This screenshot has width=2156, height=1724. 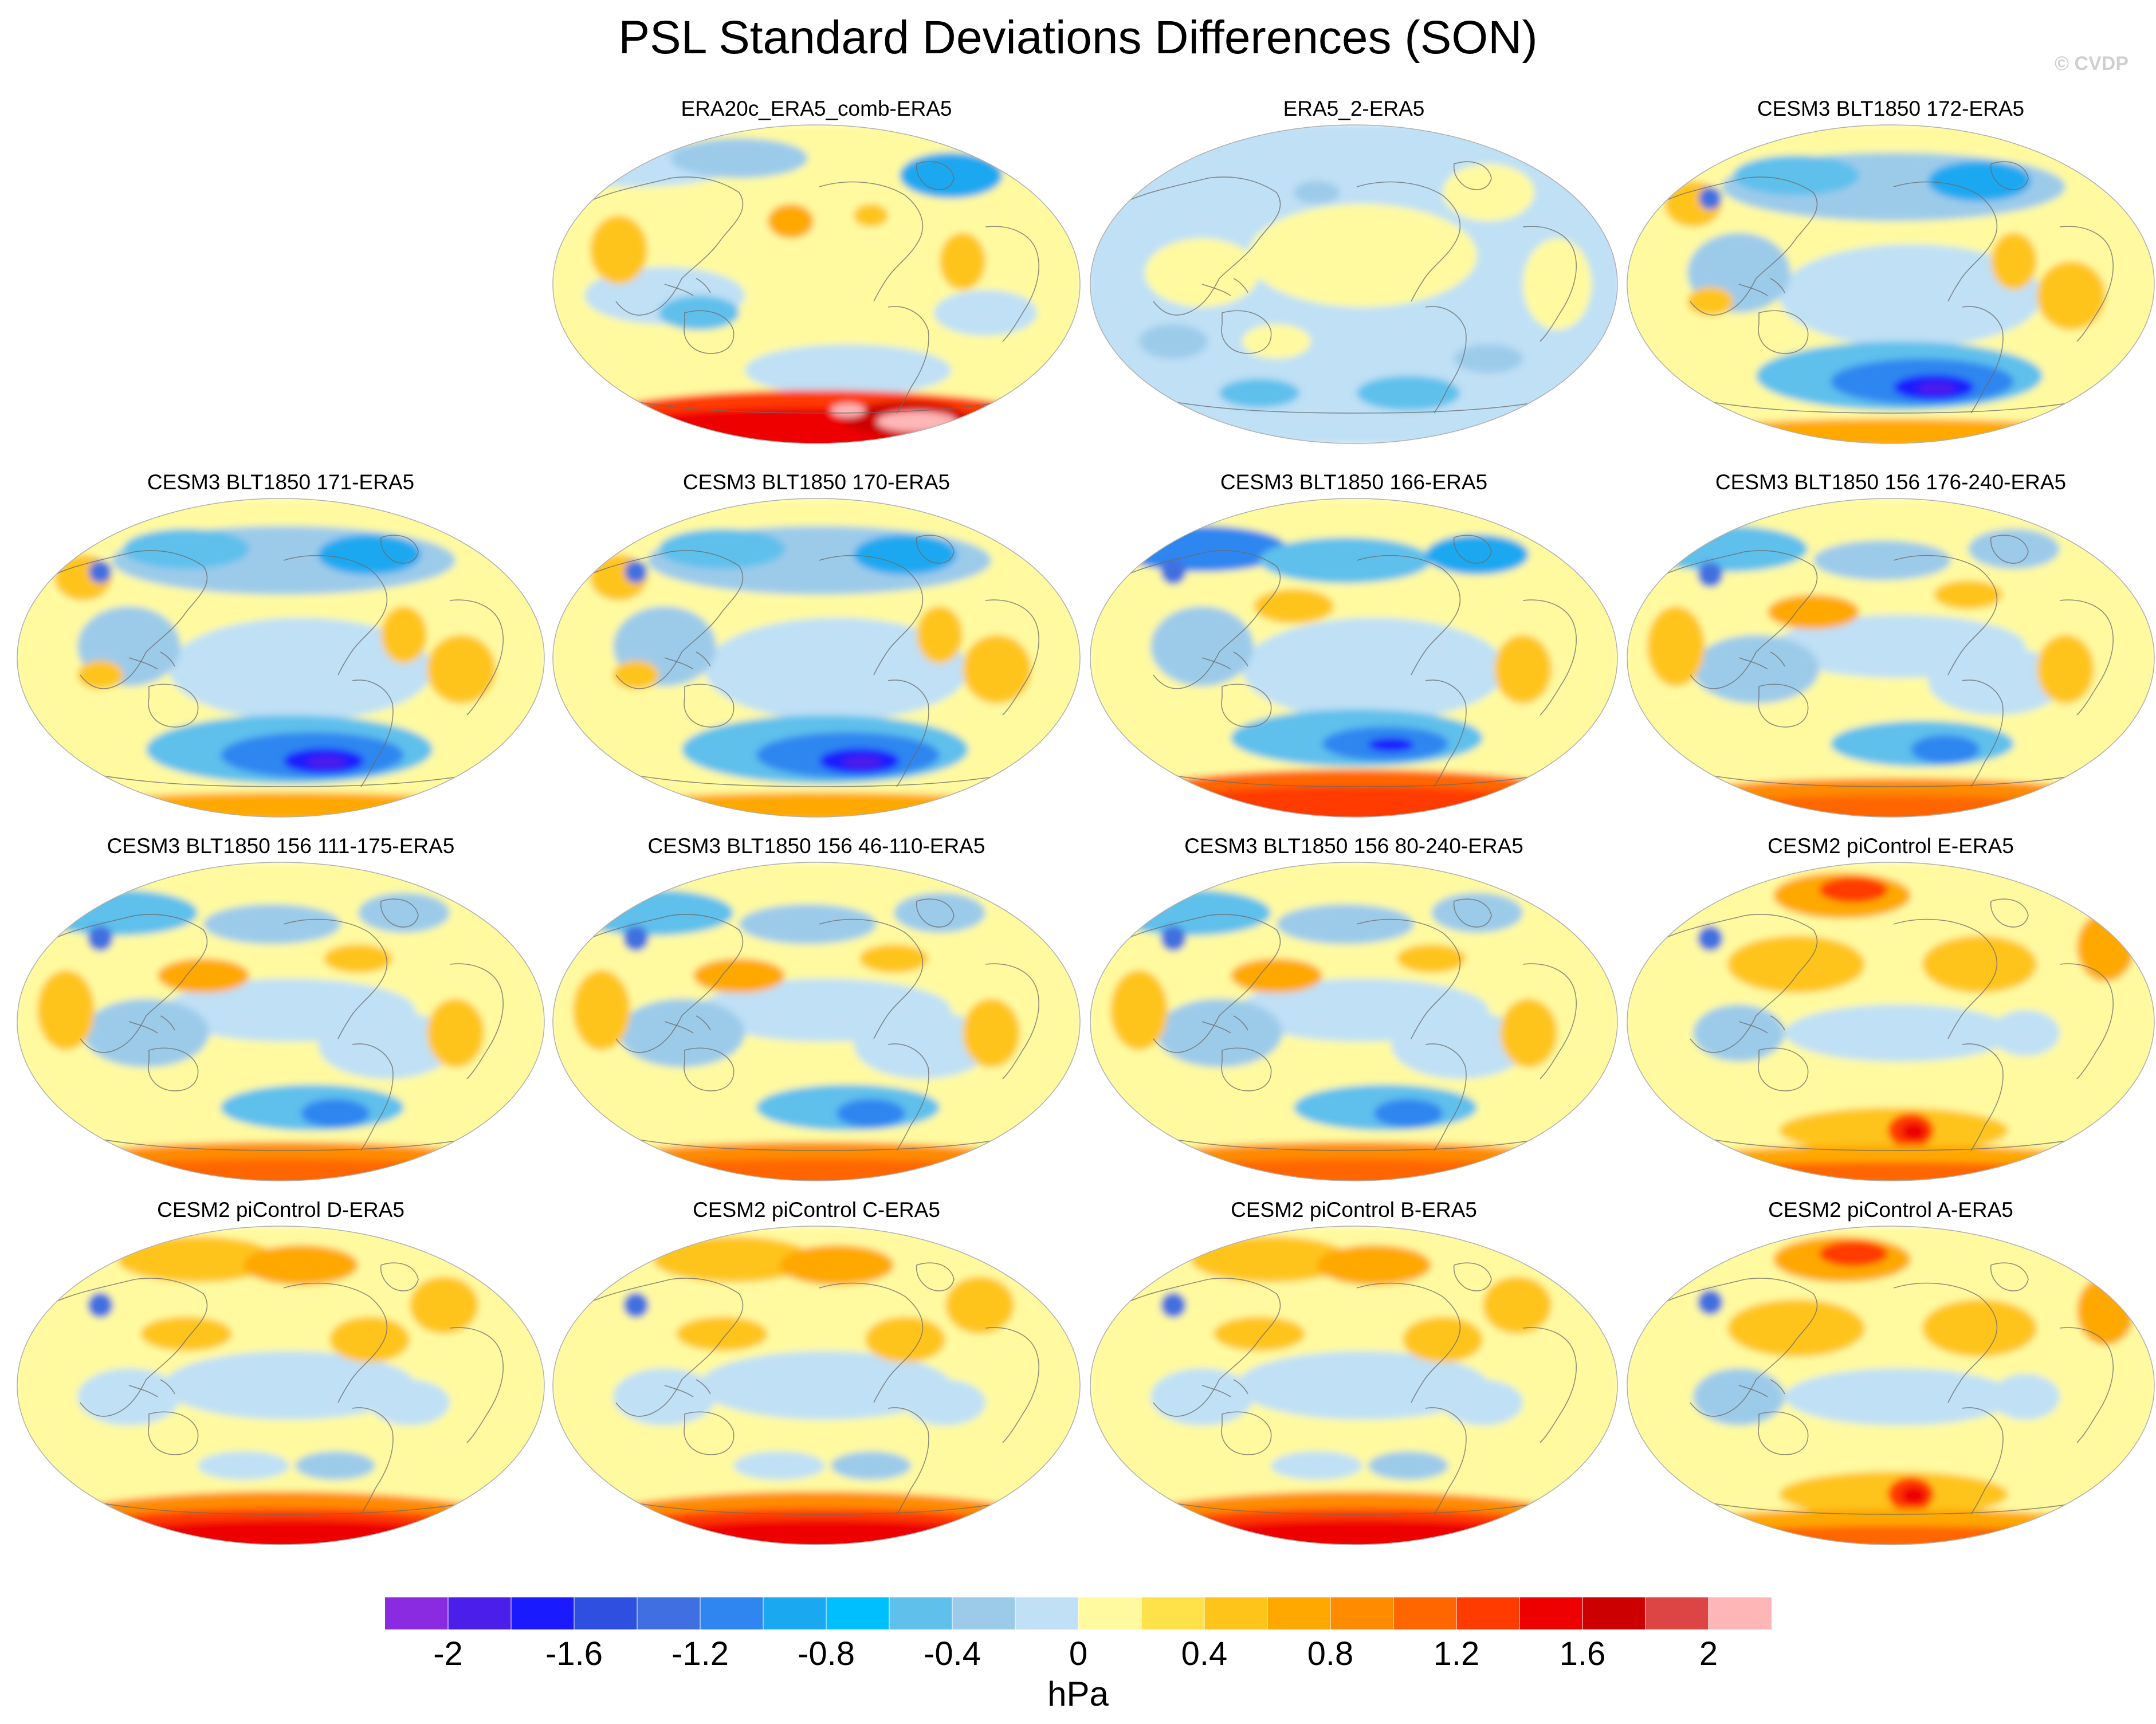 I want to click on map-panel: CESM2 piControl D-ERA5, so click(x=280, y=1380).